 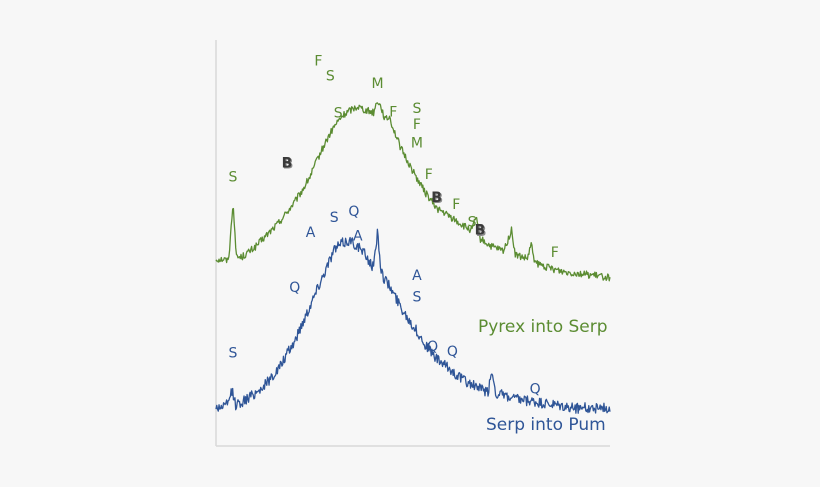 What do you see at coordinates (543, 327) in the screenshot?
I see `series-name-label: Pyrex into Serp` at bounding box center [543, 327].